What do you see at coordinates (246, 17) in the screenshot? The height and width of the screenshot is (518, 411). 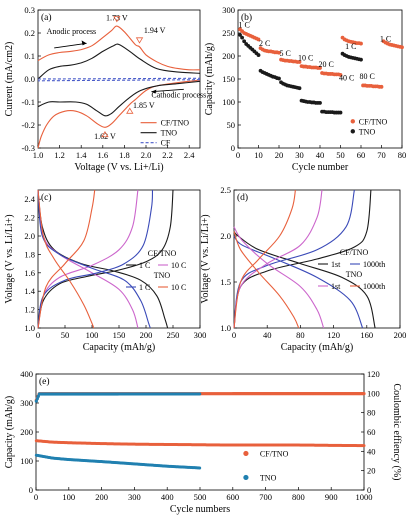 I see `panel-label: (b)` at bounding box center [246, 17].